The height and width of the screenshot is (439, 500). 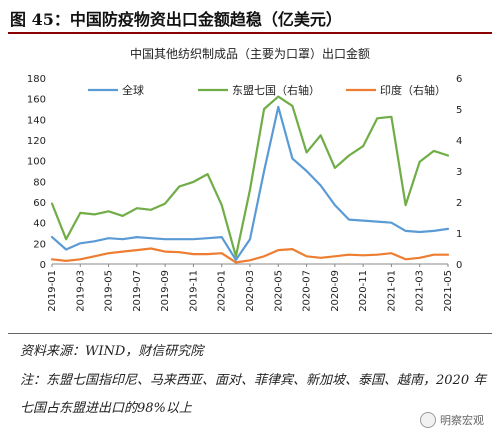 What do you see at coordinates (250, 333) in the screenshot?
I see `bottom-divider` at bounding box center [250, 333].